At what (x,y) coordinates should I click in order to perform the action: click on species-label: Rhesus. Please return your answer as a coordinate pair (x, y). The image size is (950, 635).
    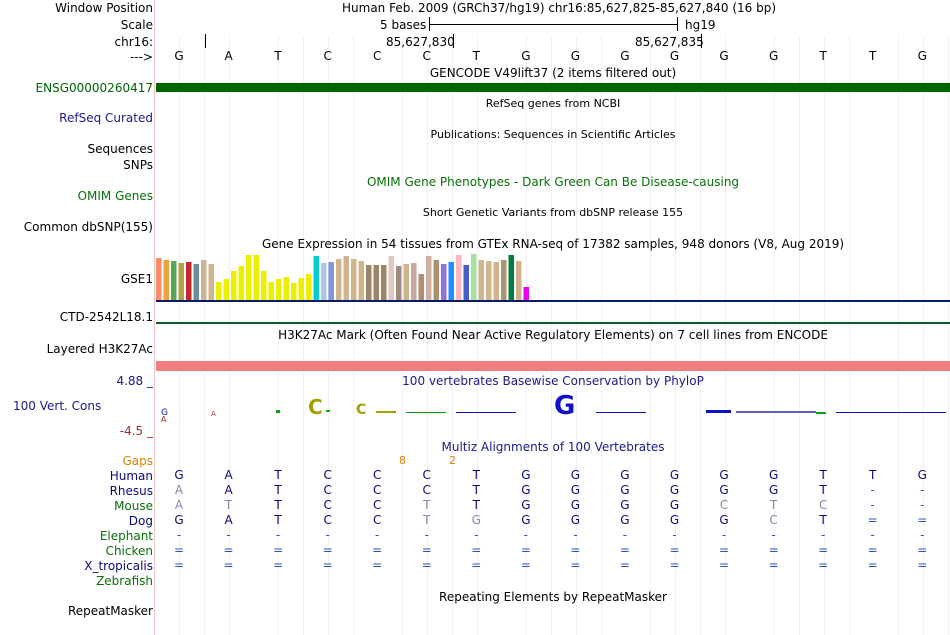
    Looking at the image, I should click on (131, 491).